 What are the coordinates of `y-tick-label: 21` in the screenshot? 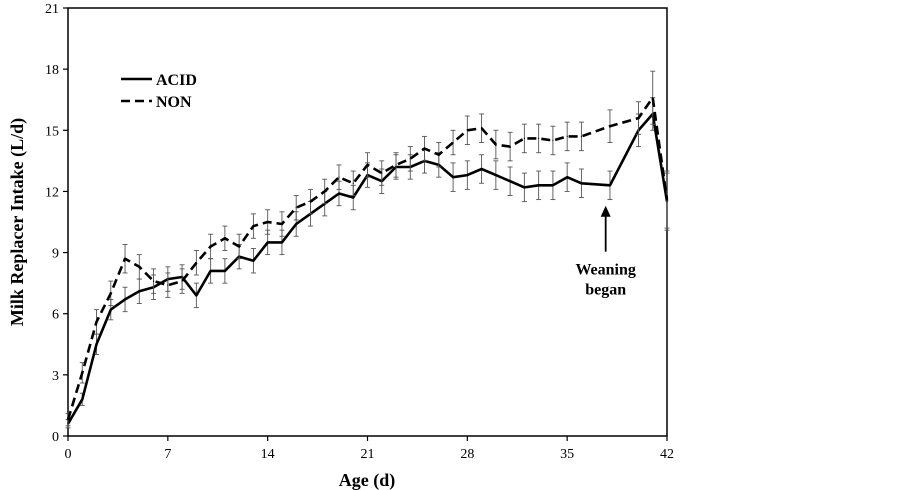 It's located at (52, 9).